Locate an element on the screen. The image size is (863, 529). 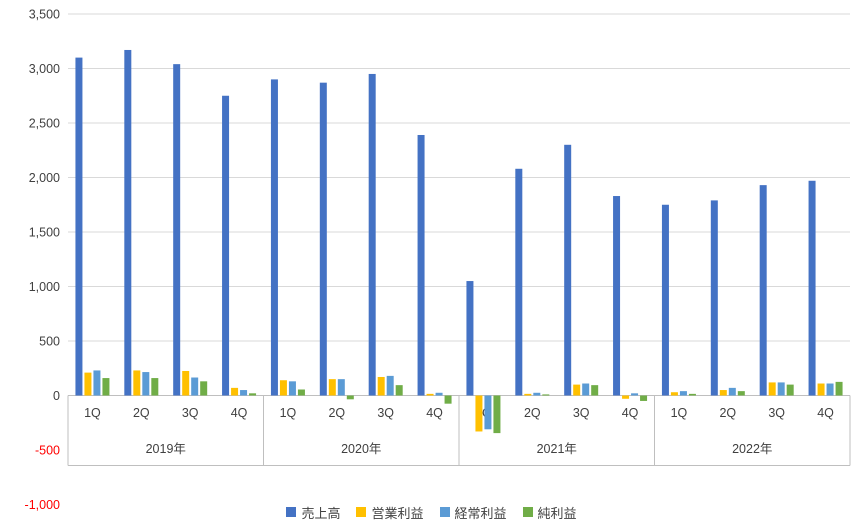
legend-item: 純利益 is located at coordinates (549, 512).